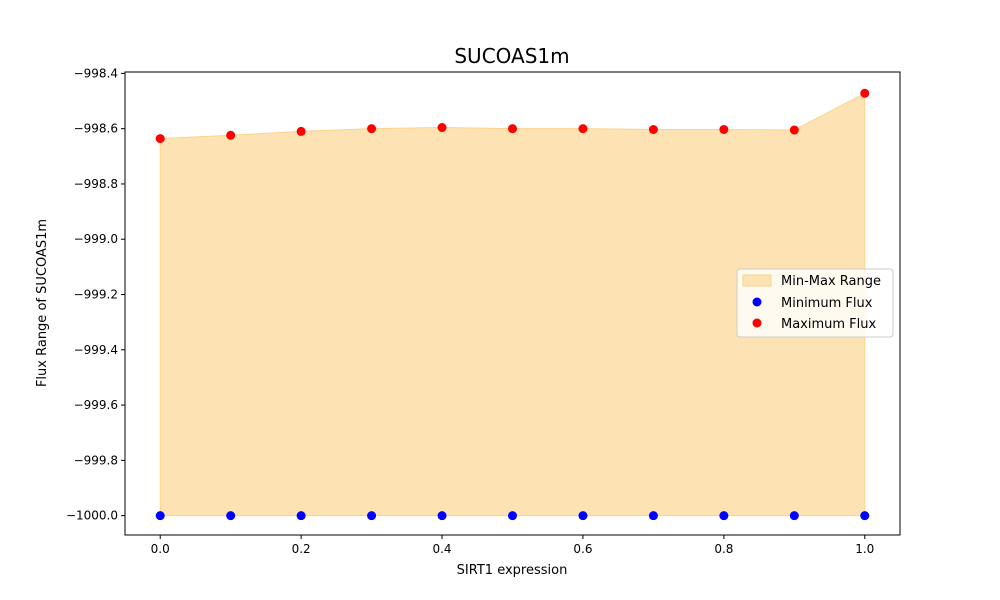 This screenshot has height=600, width=1000. Describe the element at coordinates (757, 280) in the screenshot. I see `legend-swatch-range` at that location.